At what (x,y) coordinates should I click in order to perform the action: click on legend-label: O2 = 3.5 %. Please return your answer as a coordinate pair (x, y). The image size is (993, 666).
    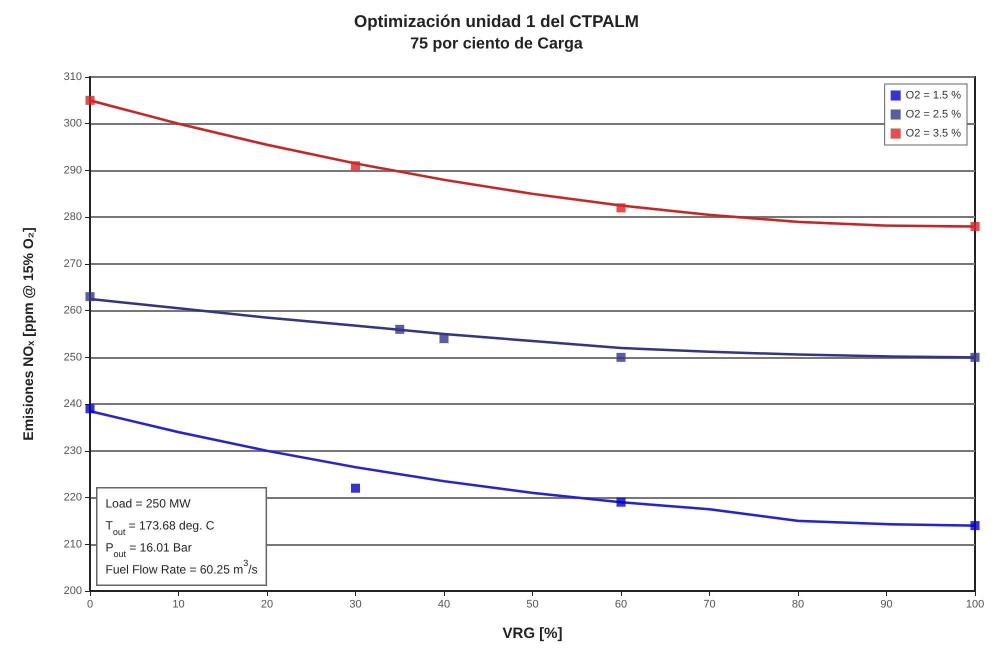
    Looking at the image, I should click on (934, 134).